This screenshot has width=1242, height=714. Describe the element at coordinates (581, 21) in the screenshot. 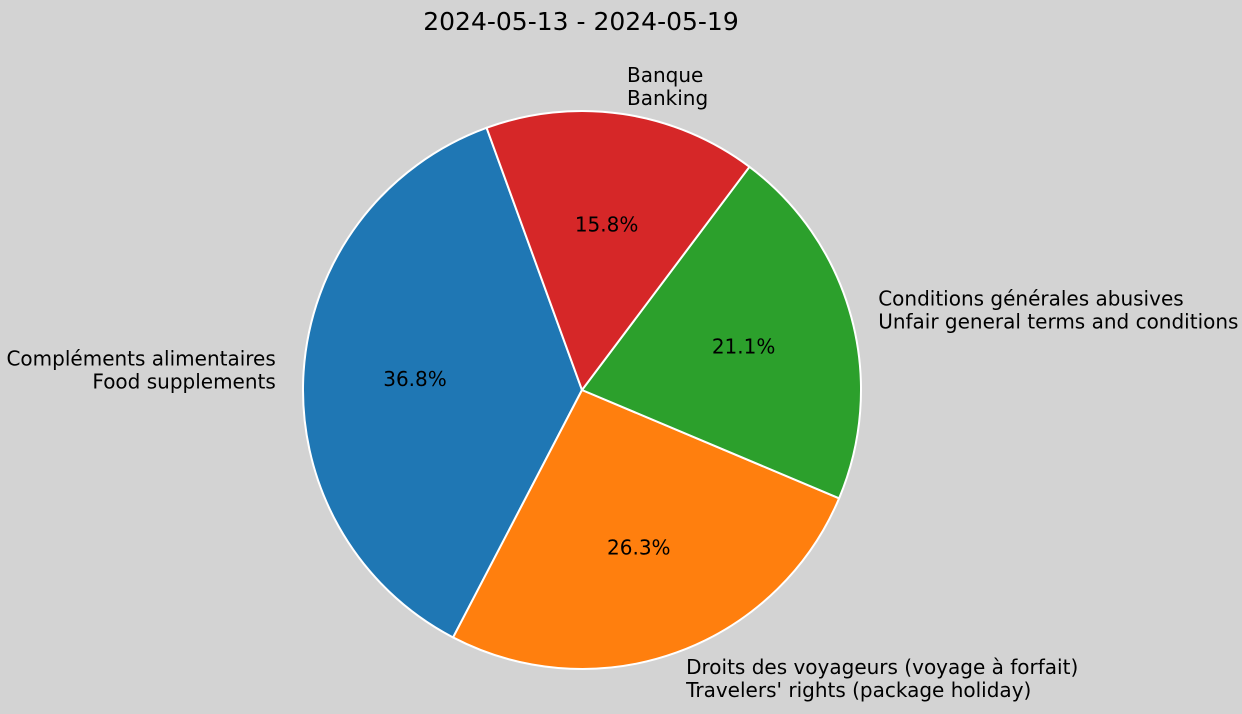

I see `chart-title: 2024-05-13 - 2024-05-19` at that location.